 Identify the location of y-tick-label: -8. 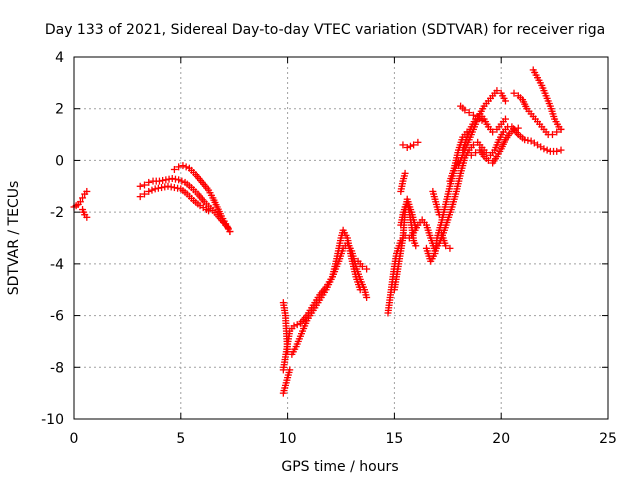
(57, 368).